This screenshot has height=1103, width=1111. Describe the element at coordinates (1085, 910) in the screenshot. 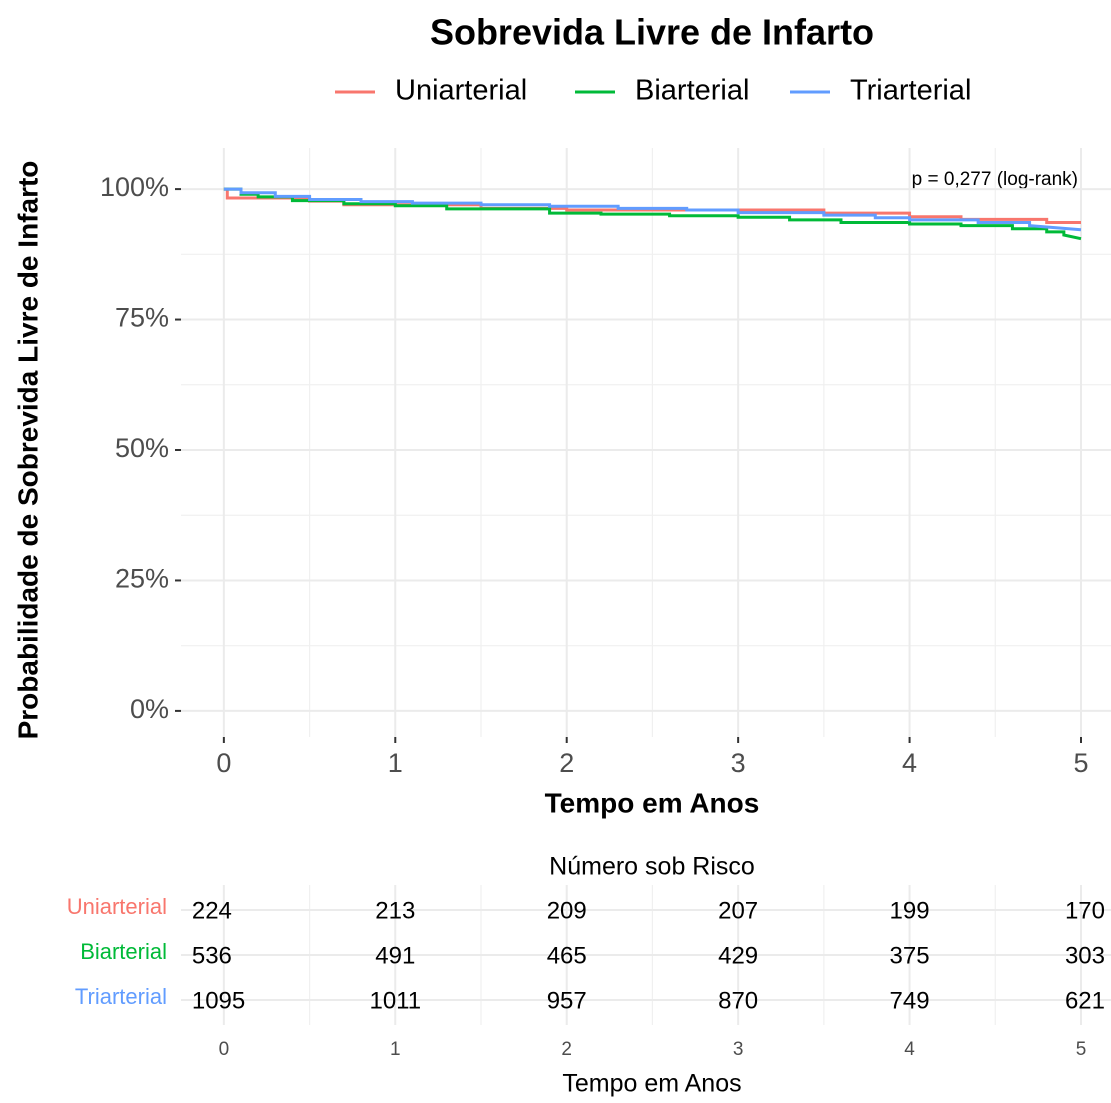

I see `risk-count: 170` at that location.